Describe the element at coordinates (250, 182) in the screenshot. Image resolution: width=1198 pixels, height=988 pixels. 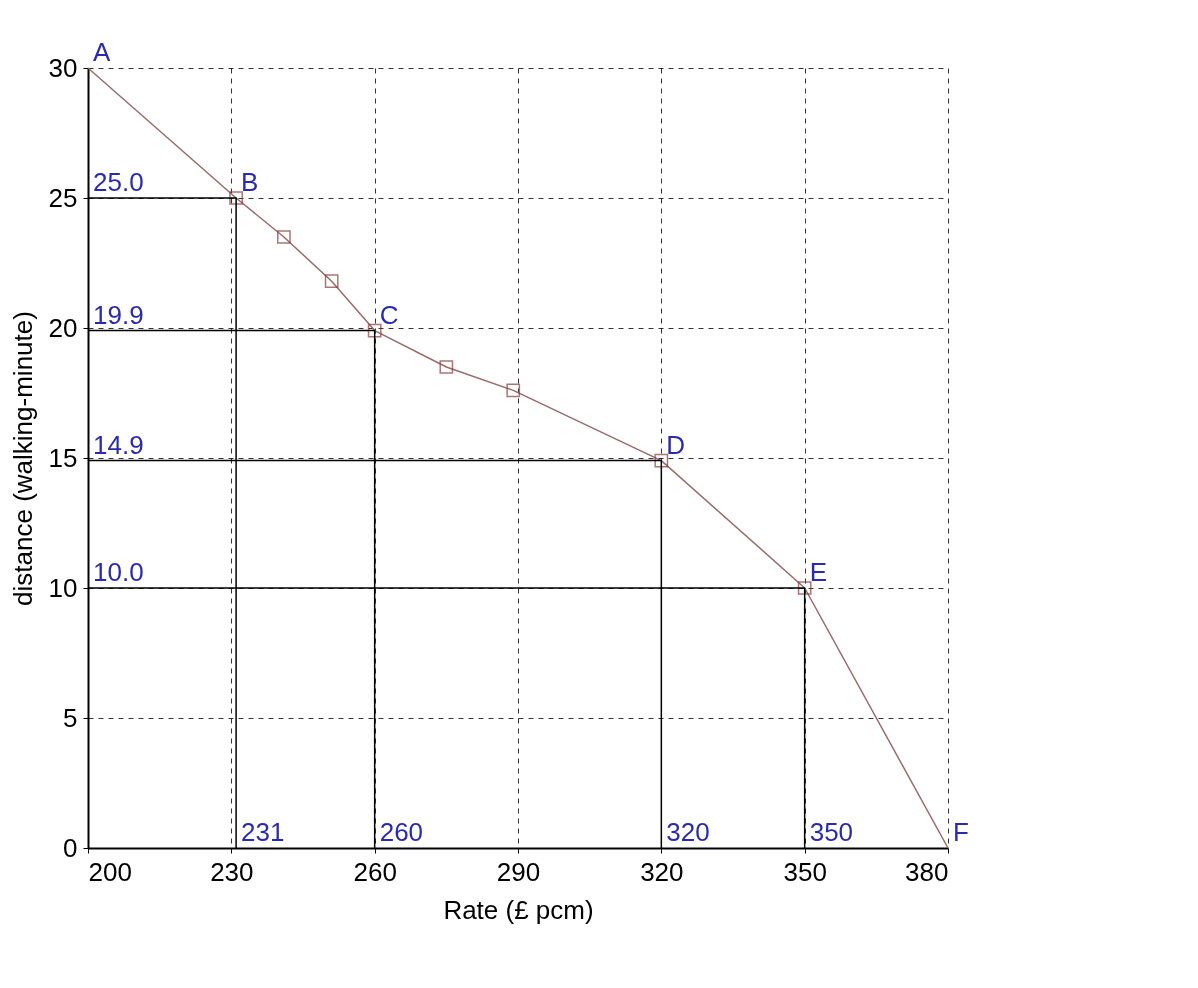
I see `annotation: B` at that location.